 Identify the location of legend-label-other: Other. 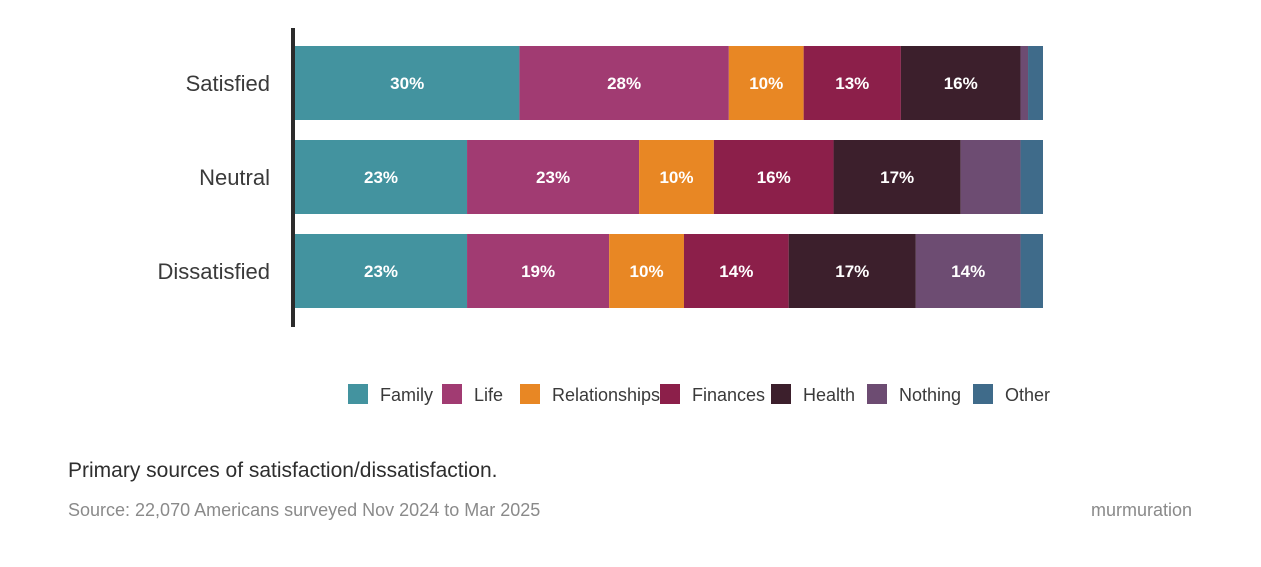
(1027, 395).